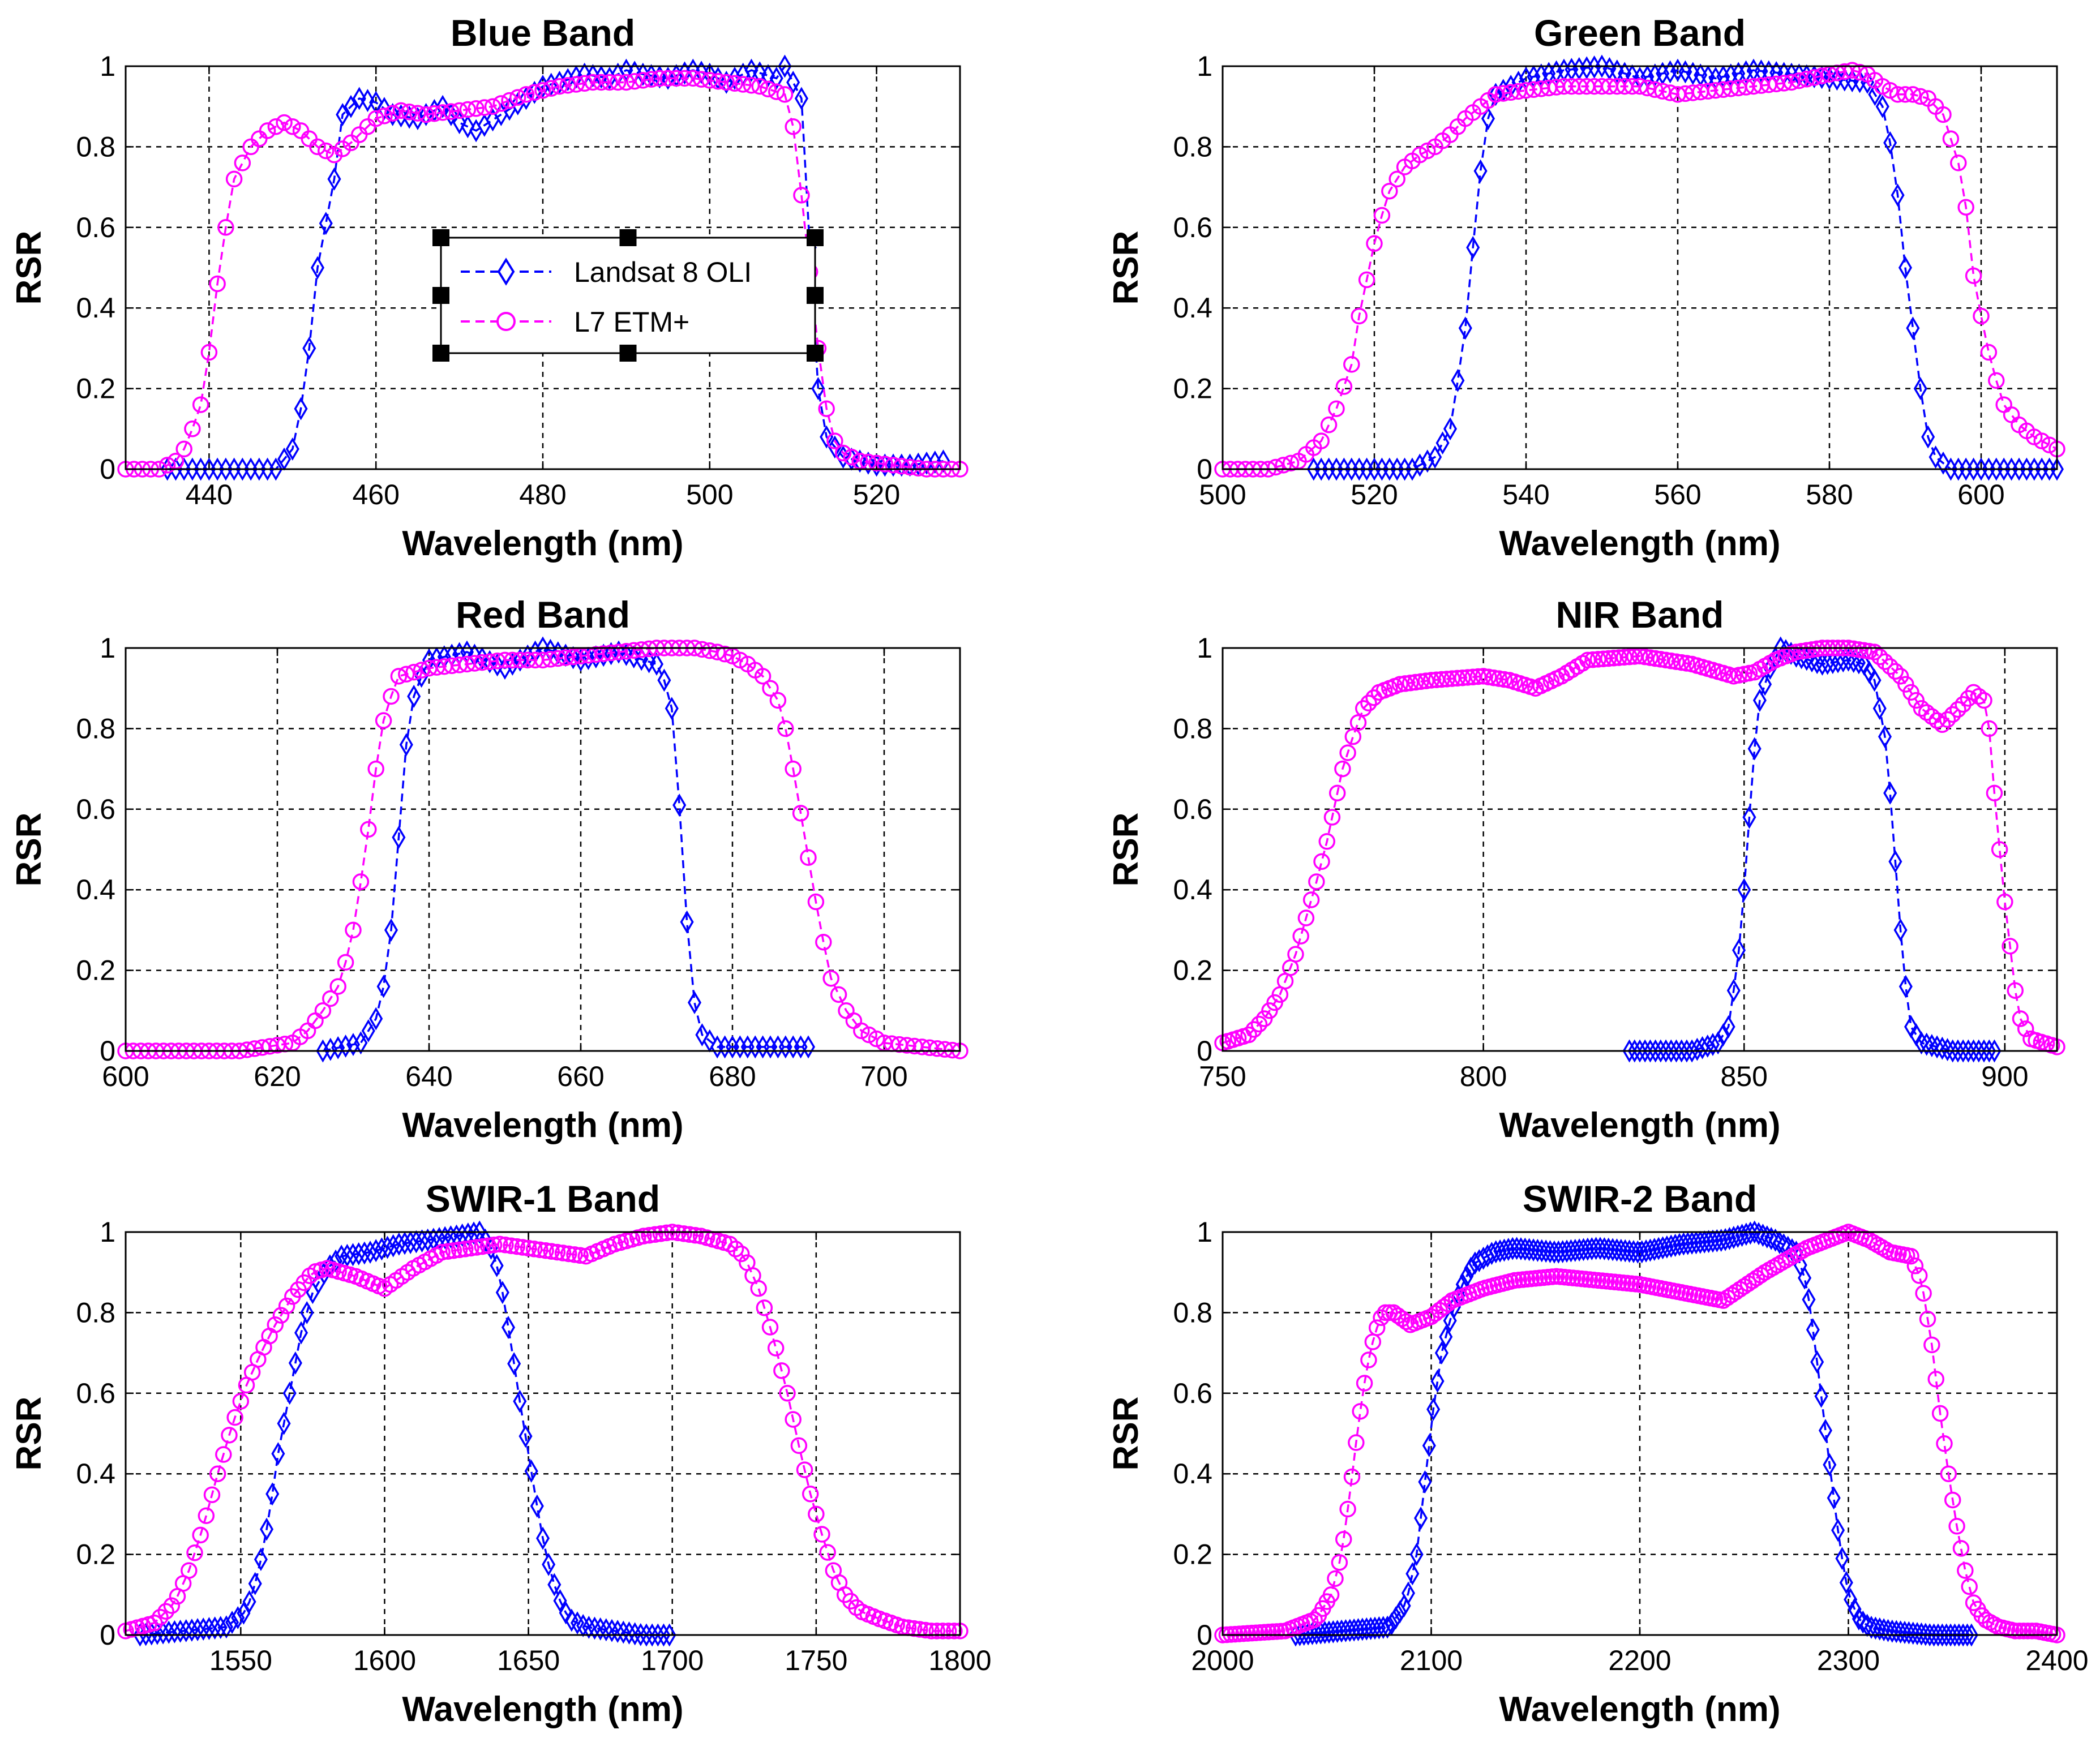 The height and width of the screenshot is (1738, 2100). I want to click on x-tick-label: 750, so click(1222, 1077).